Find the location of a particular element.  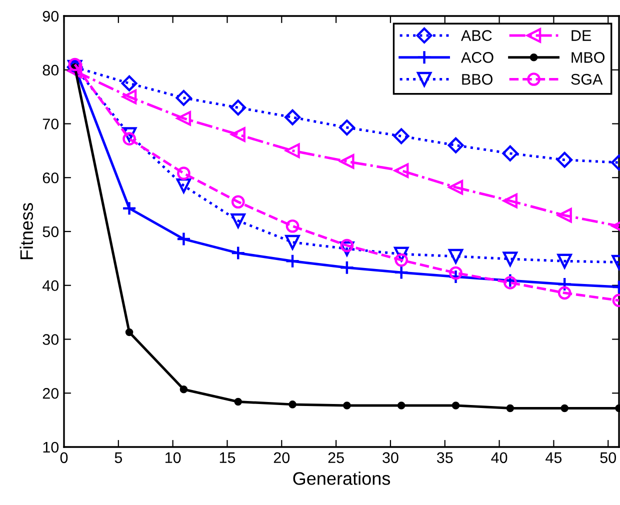

legend-label: ABC is located at coordinates (476, 35).